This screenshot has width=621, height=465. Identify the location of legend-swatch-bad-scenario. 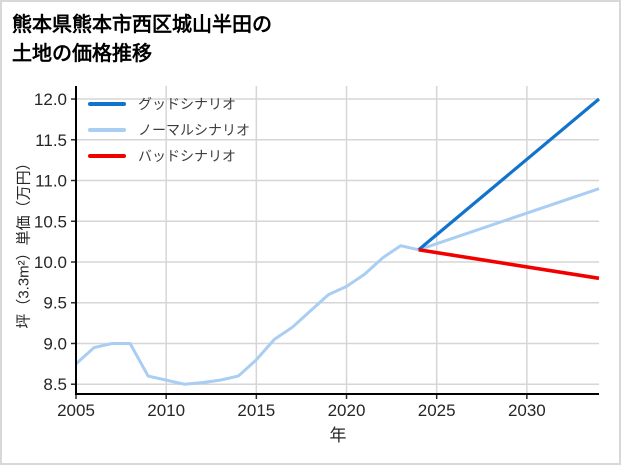
(107, 155).